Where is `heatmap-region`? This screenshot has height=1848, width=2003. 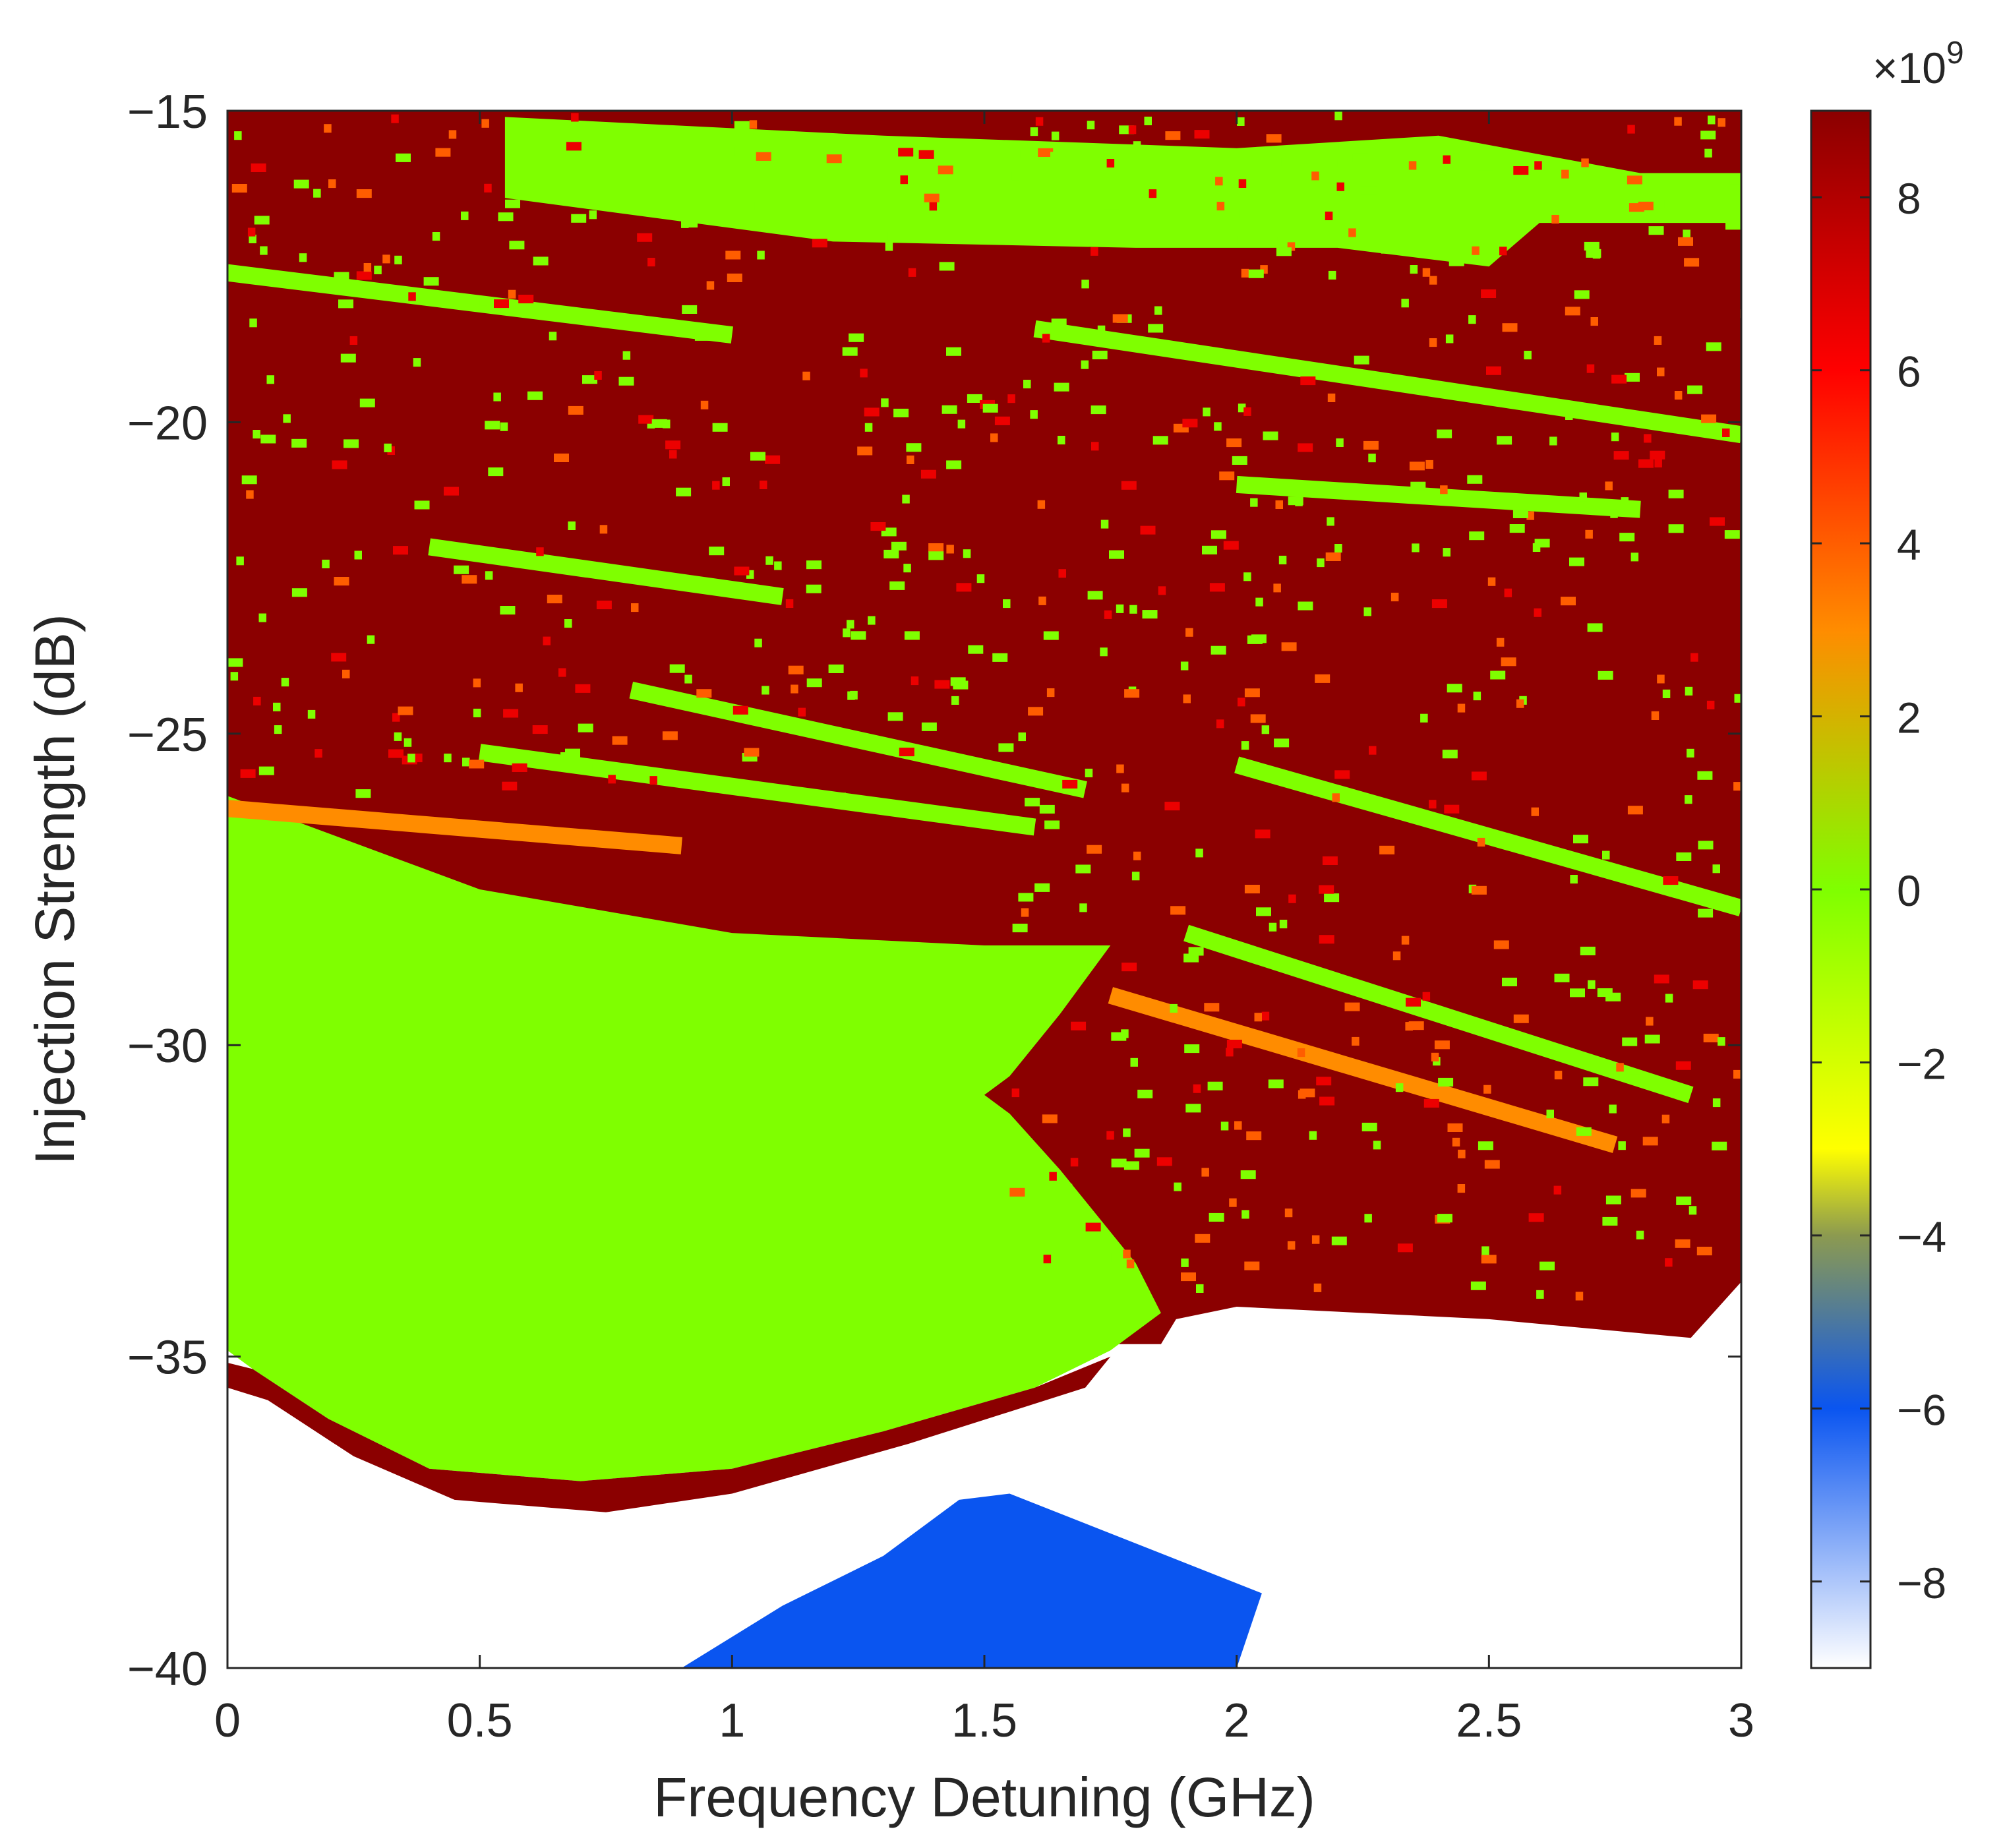
heatmap-region is located at coordinates (669, 1434).